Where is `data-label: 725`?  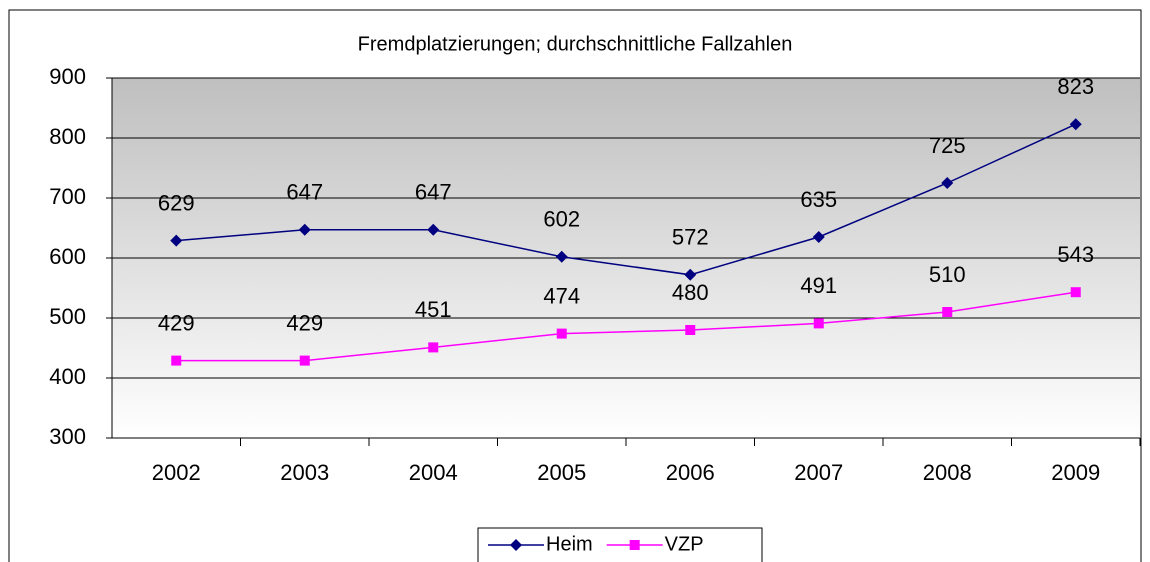 data-label: 725 is located at coordinates (947, 145).